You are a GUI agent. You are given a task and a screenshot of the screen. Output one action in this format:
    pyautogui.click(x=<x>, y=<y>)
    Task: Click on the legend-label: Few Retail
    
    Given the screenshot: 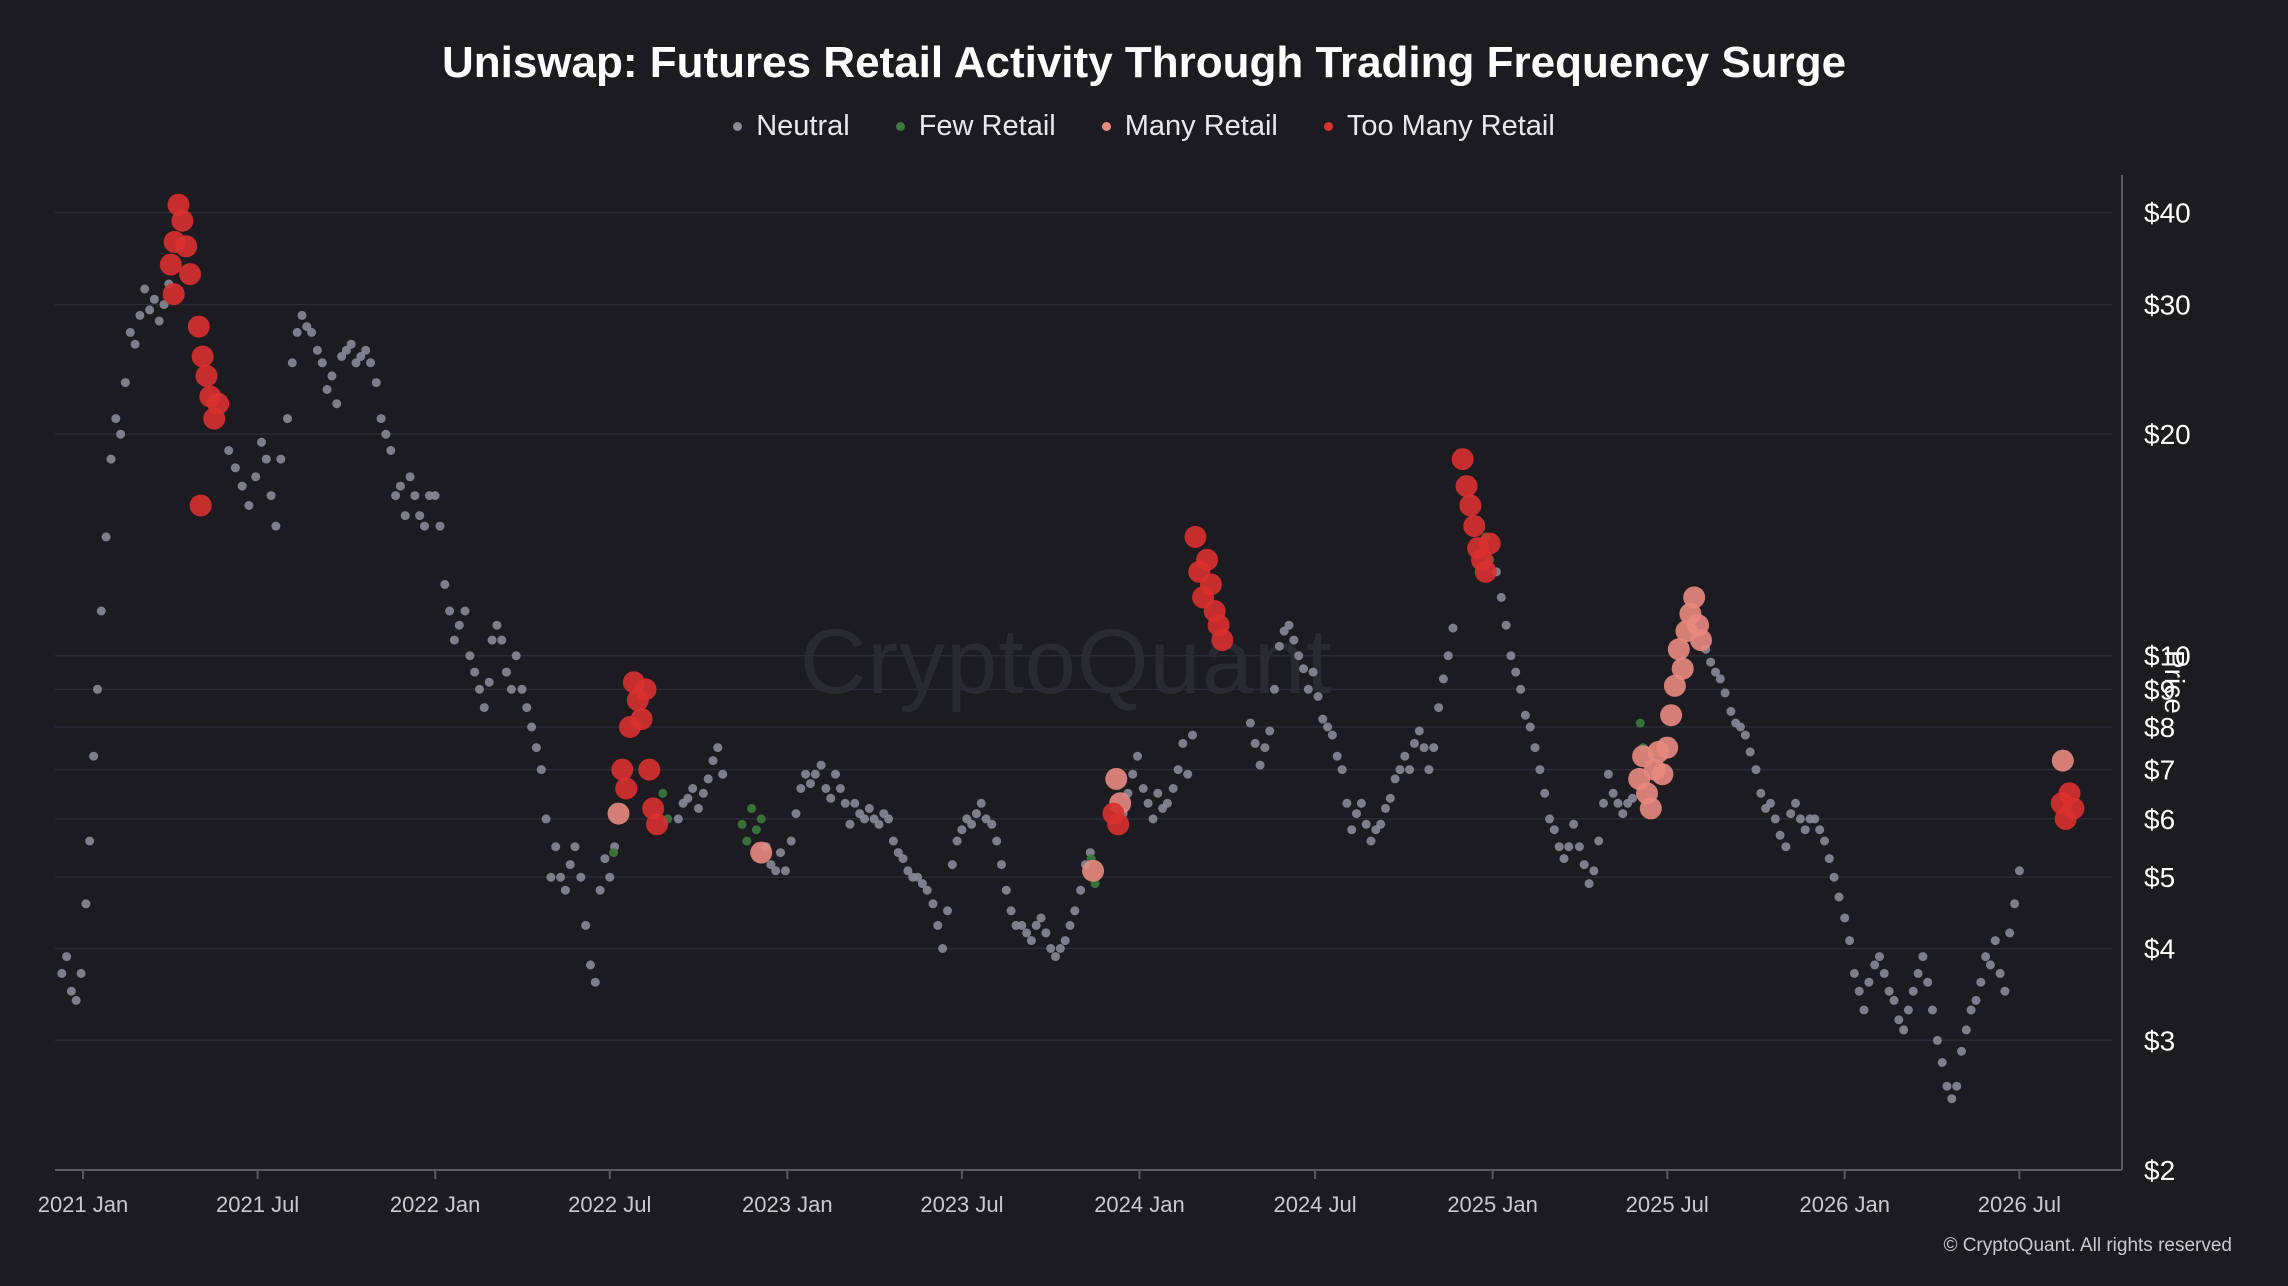 What is the action you would take?
    pyautogui.click(x=987, y=126)
    